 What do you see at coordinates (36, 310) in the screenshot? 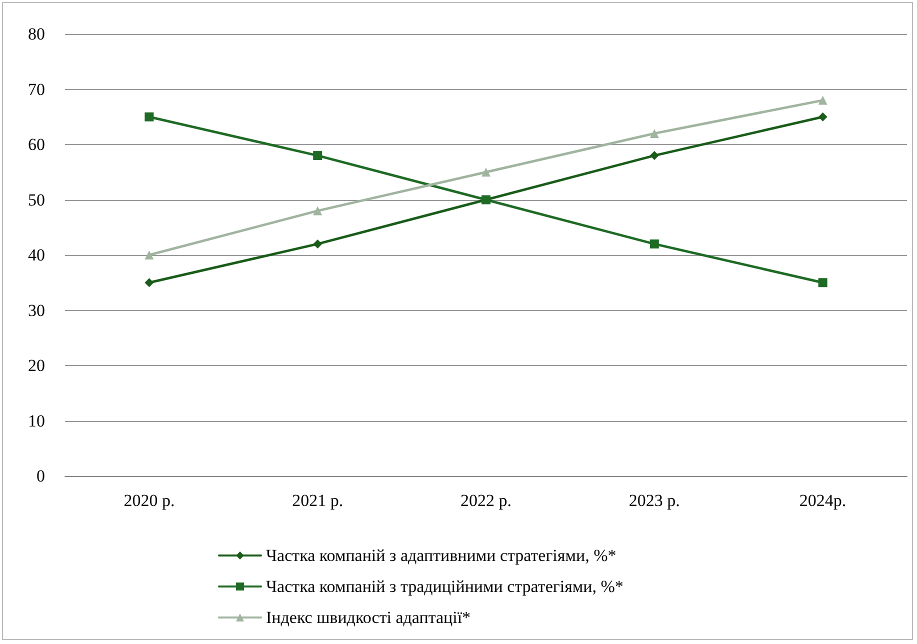
I see `y-tick-label: 30` at bounding box center [36, 310].